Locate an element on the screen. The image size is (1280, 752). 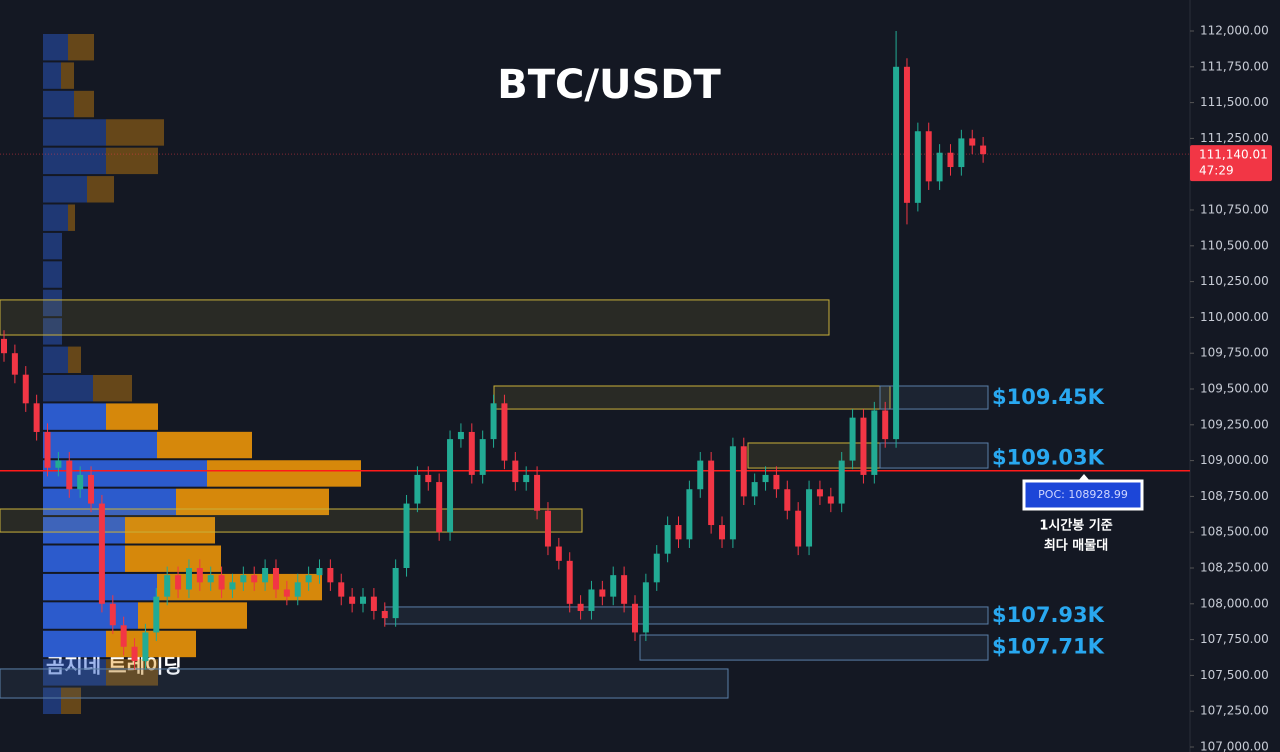
y-tick-label: 110,000.00 is located at coordinates (1234, 317).